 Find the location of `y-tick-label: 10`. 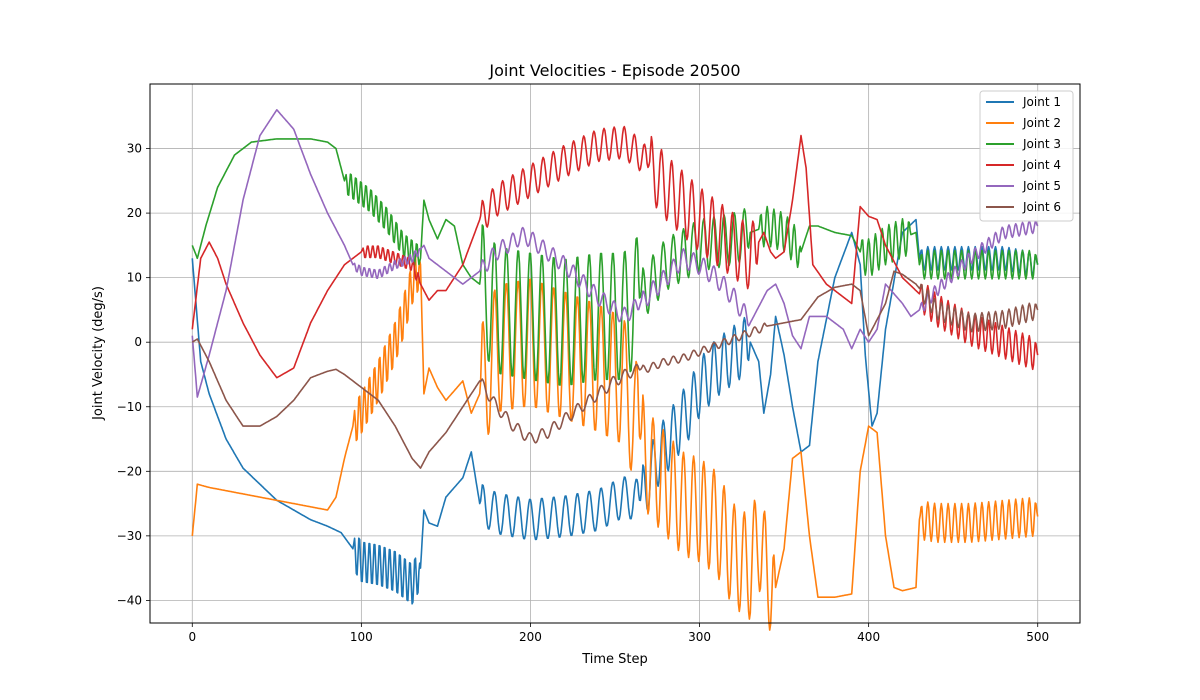

y-tick-label: 10 is located at coordinates (134, 278).